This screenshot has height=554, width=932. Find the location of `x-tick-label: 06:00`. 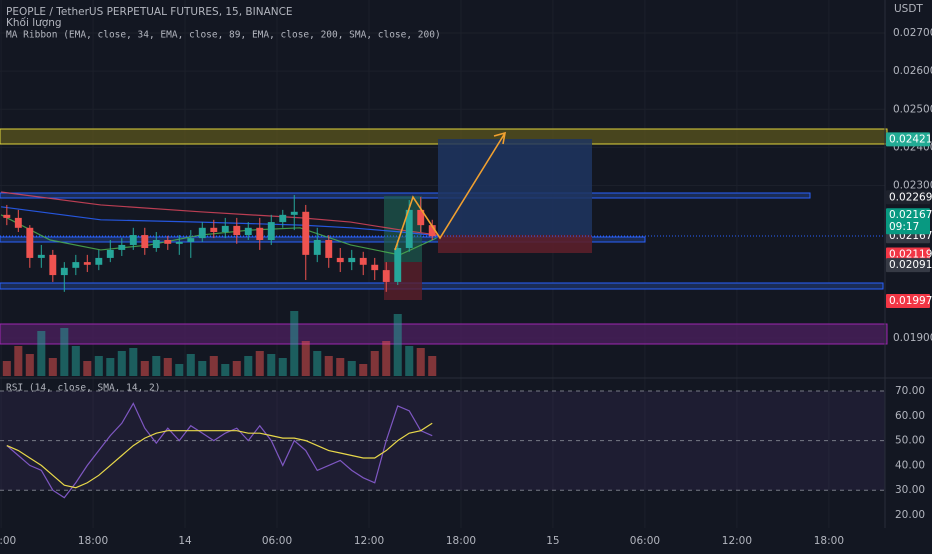

x-tick-label: 06:00 is located at coordinates (645, 541).